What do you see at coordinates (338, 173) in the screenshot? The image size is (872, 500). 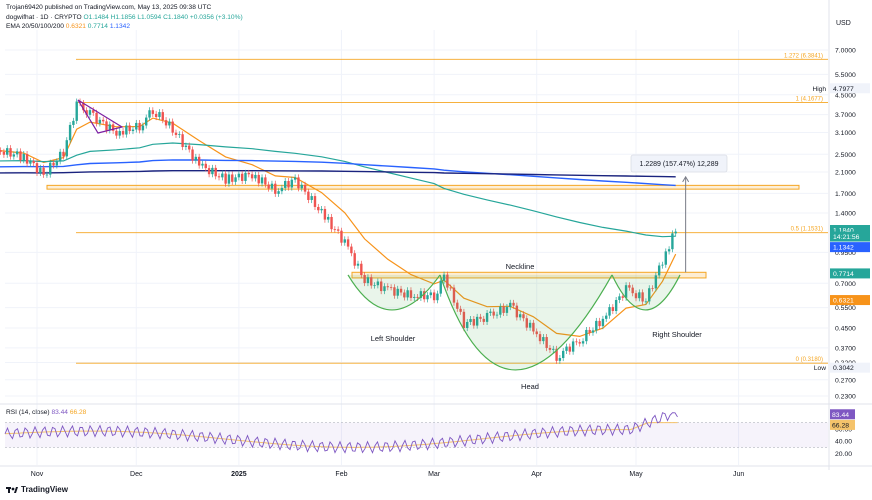 I see `ema100-line` at bounding box center [338, 173].